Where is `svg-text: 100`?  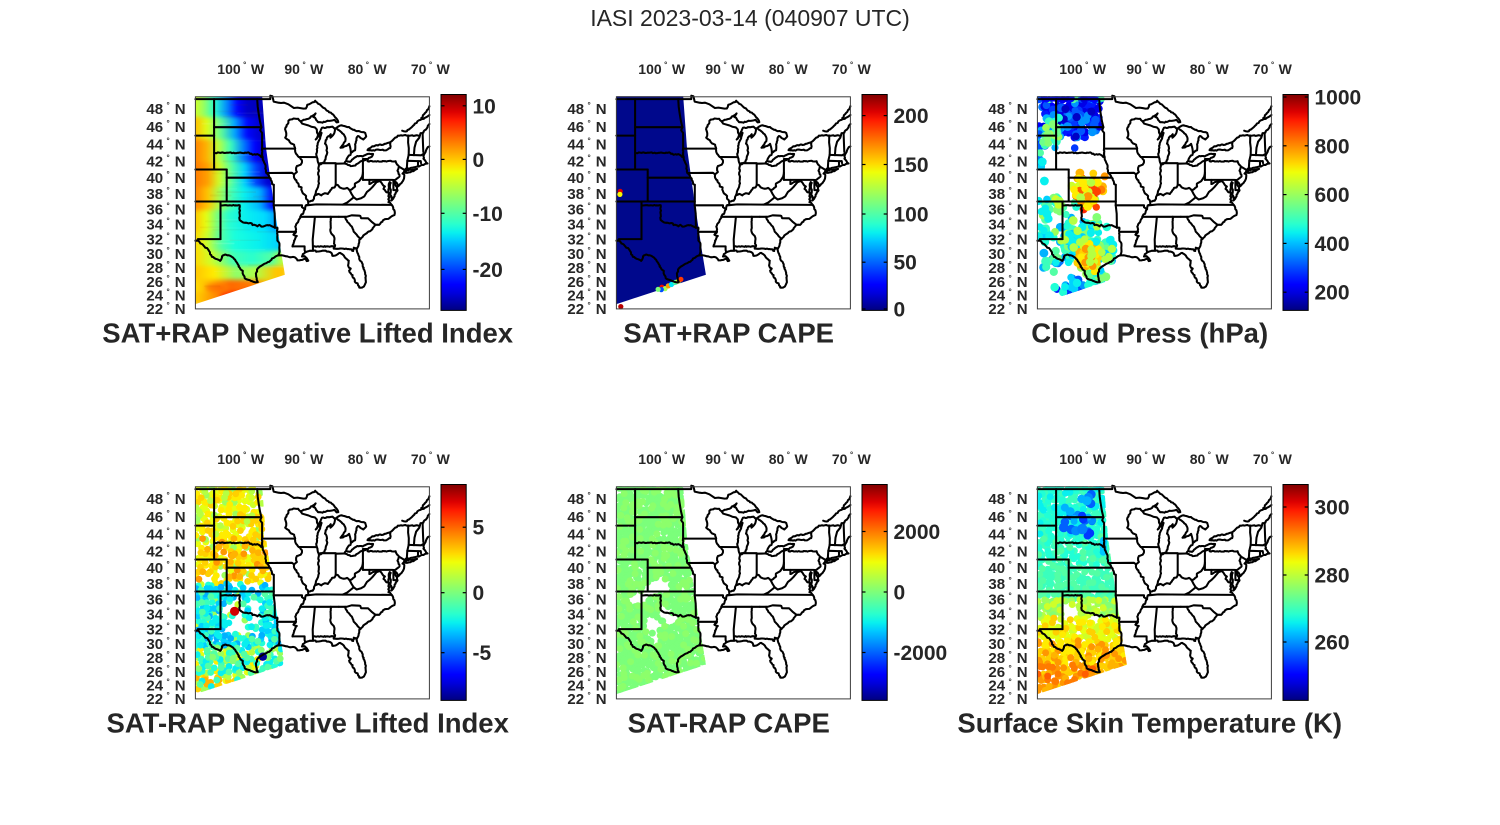 svg-text: 100 is located at coordinates (911, 215).